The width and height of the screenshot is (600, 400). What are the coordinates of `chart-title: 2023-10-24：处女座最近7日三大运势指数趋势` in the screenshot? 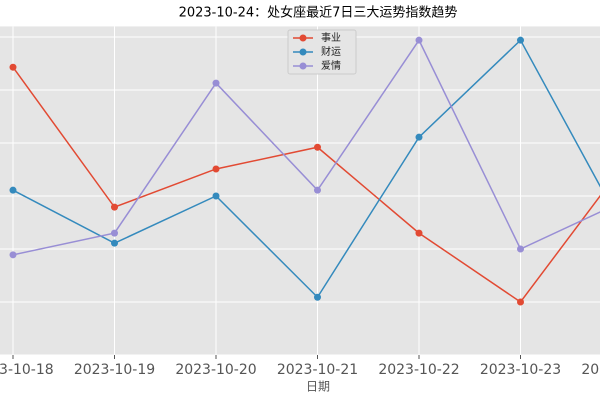 It's located at (318, 13).